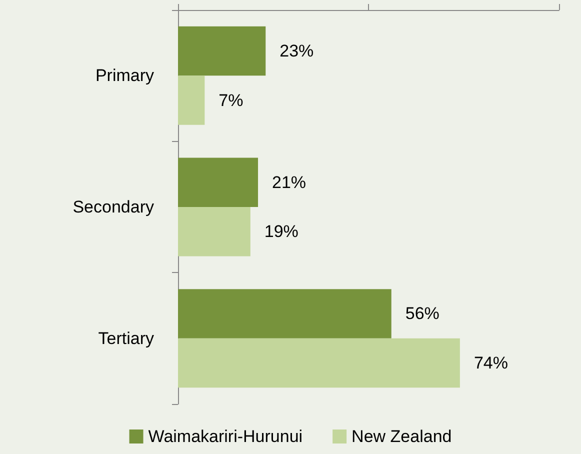 Image resolution: width=581 pixels, height=454 pixels. I want to click on data-label: 56%, so click(422, 314).